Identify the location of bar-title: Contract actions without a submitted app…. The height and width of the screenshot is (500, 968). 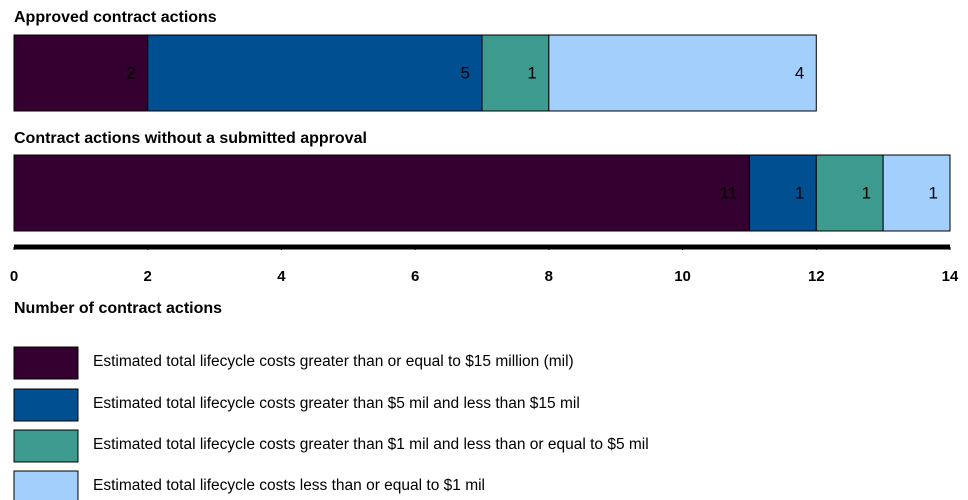
(190, 138).